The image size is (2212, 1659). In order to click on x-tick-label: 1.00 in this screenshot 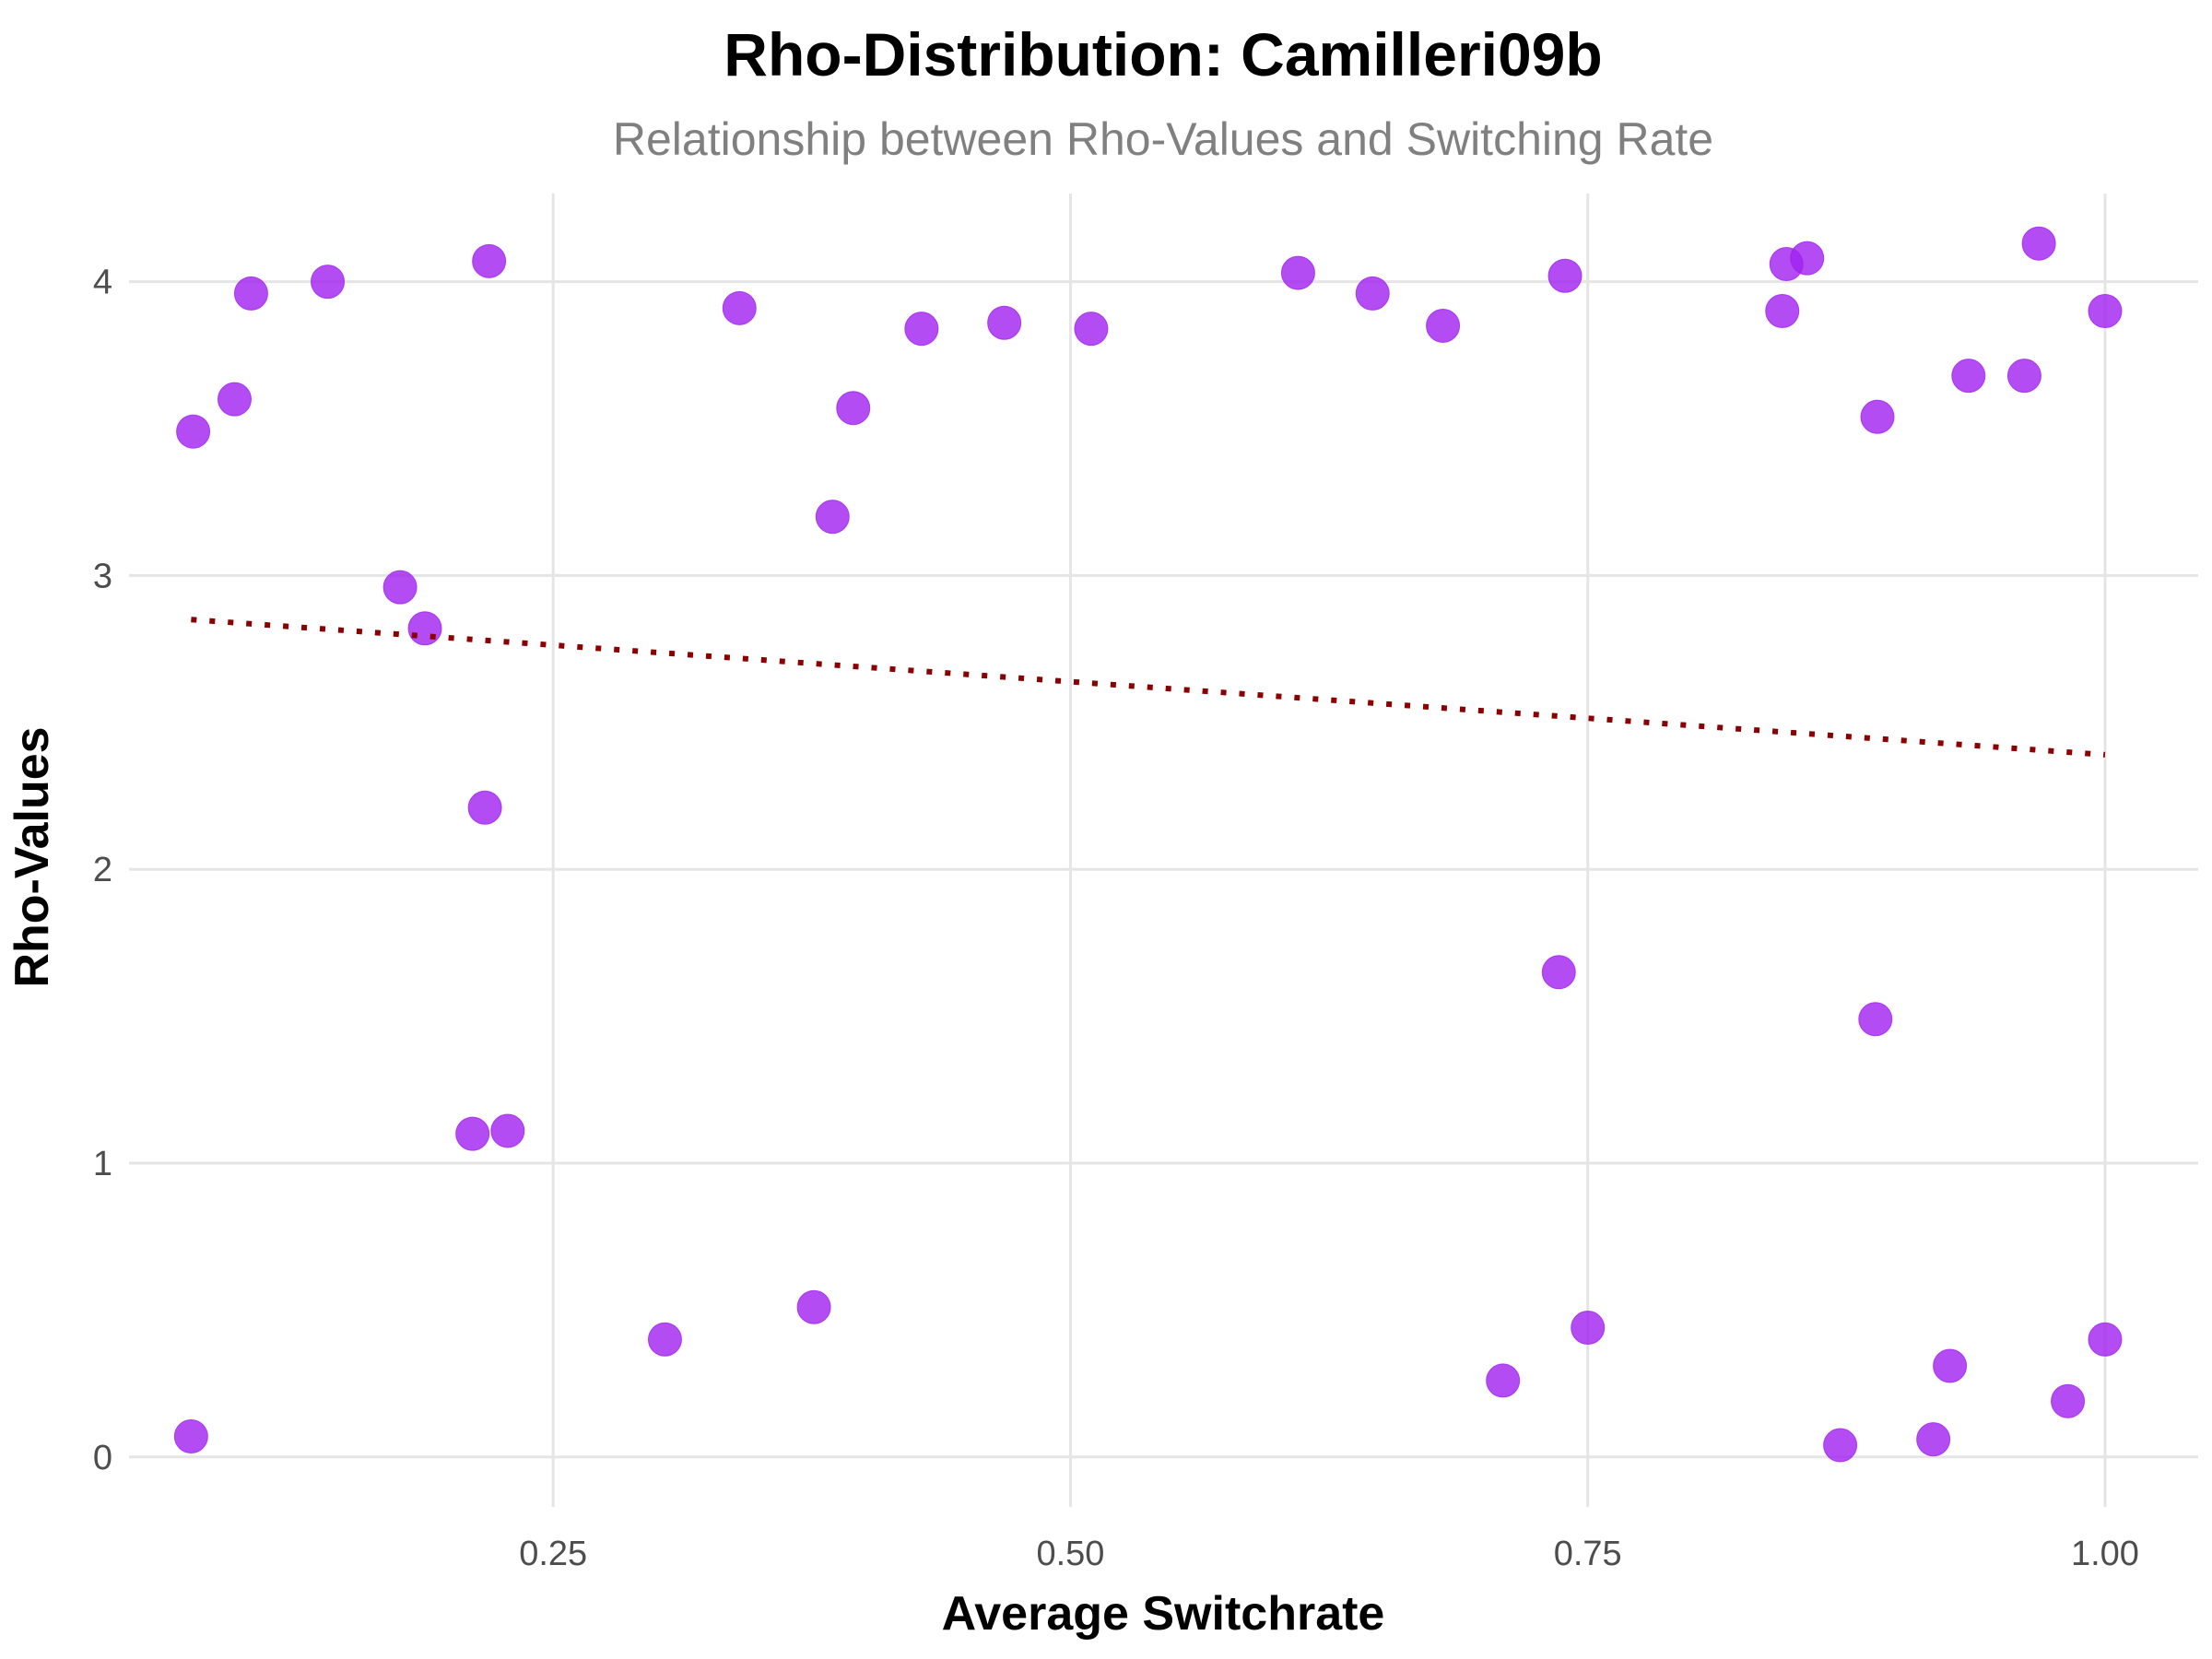, I will do `click(2105, 1554)`.